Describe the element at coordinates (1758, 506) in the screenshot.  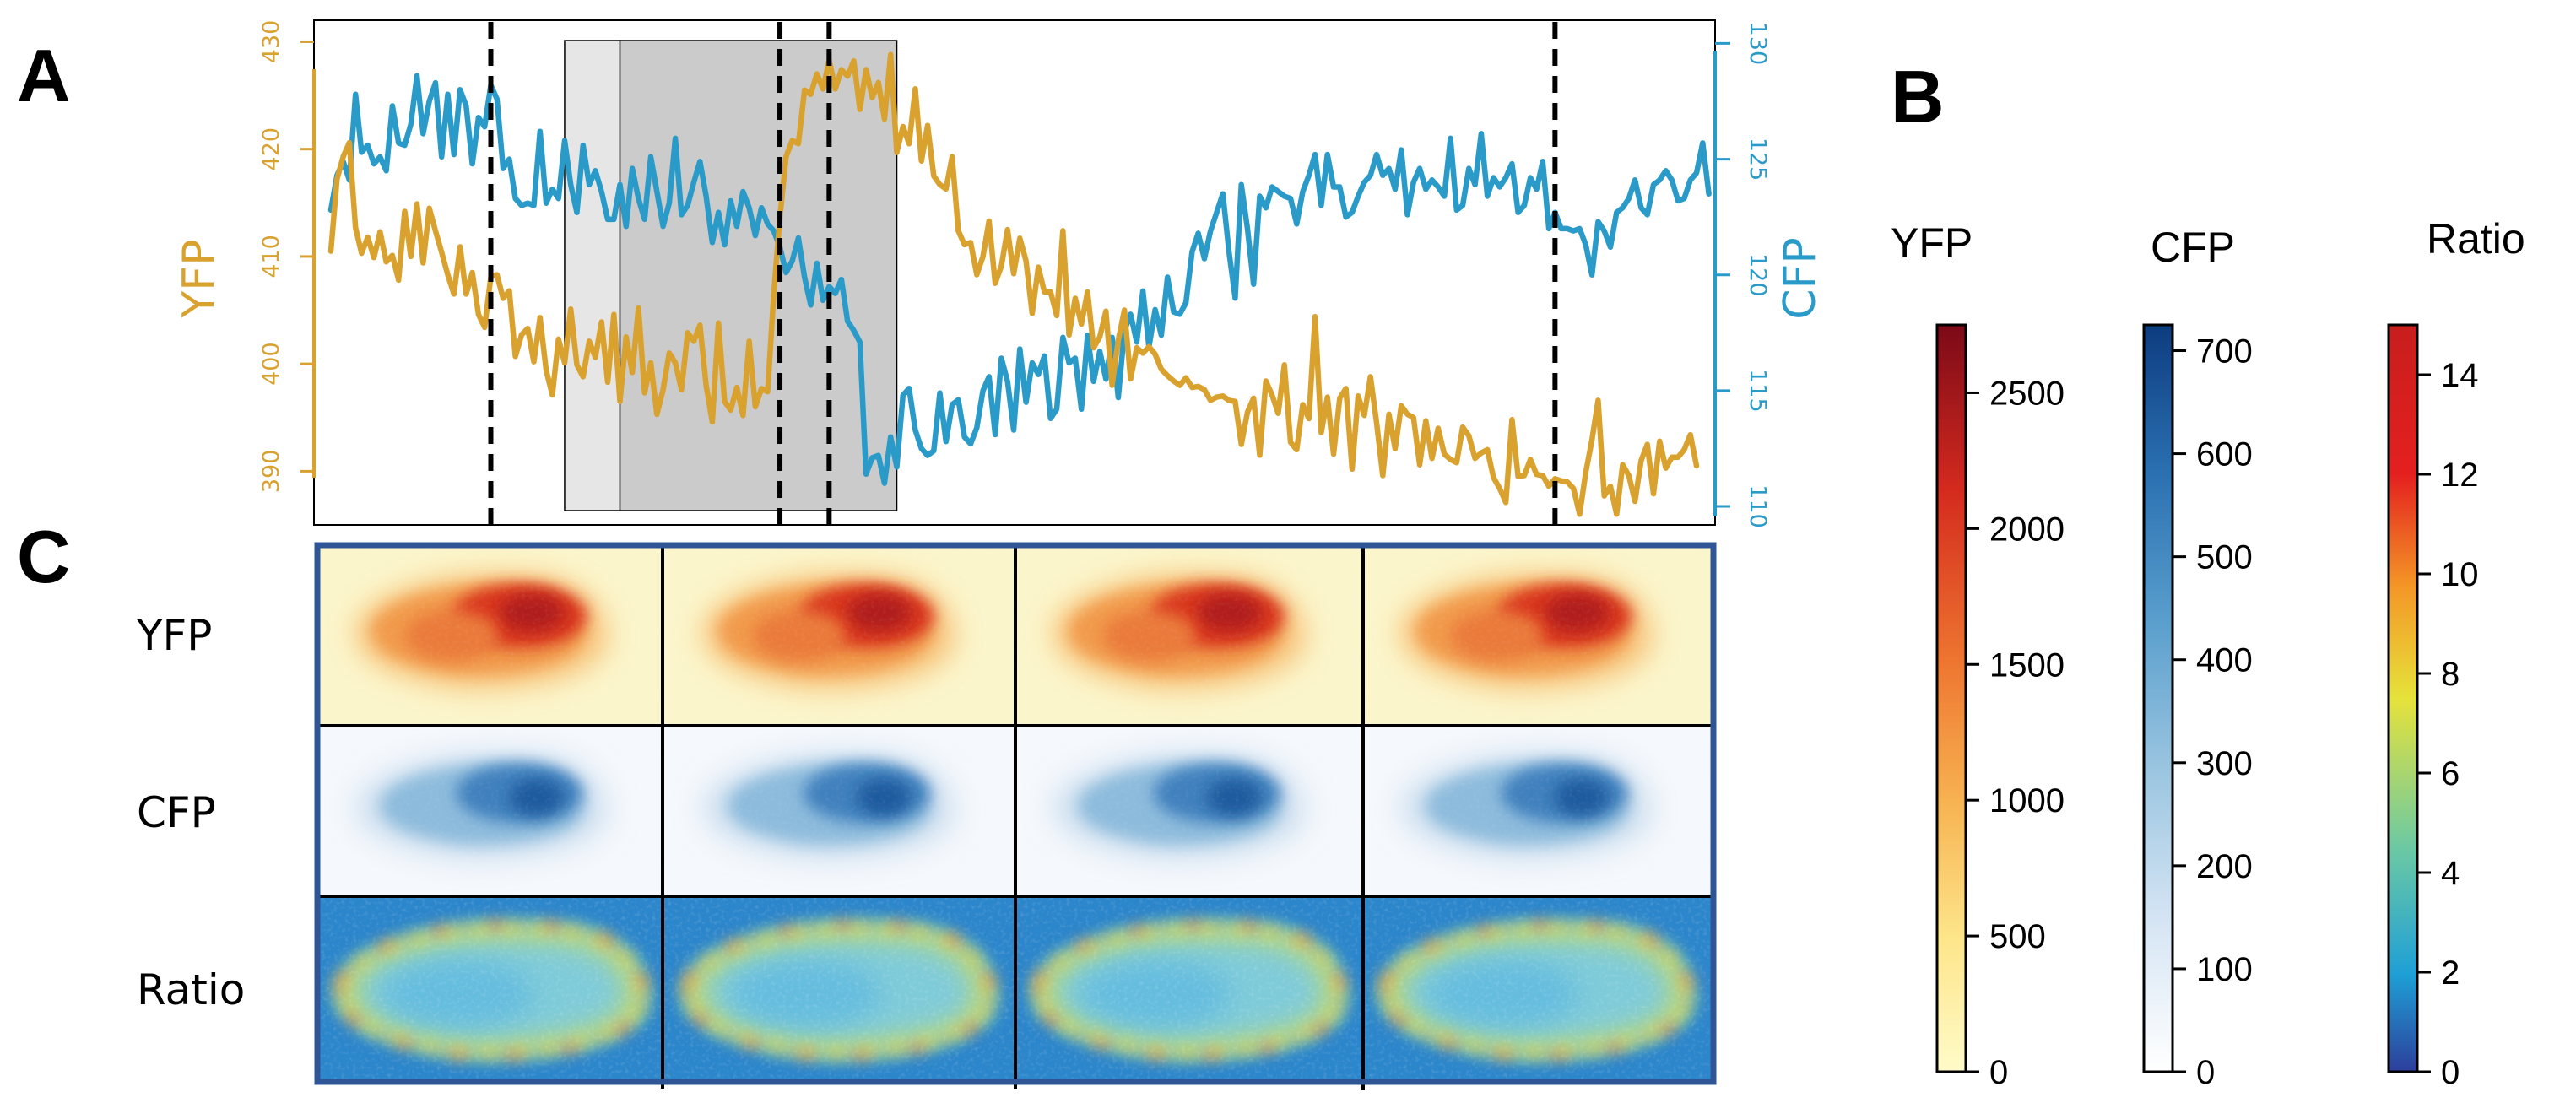
I see `y-right-tick-label-110: 110` at that location.